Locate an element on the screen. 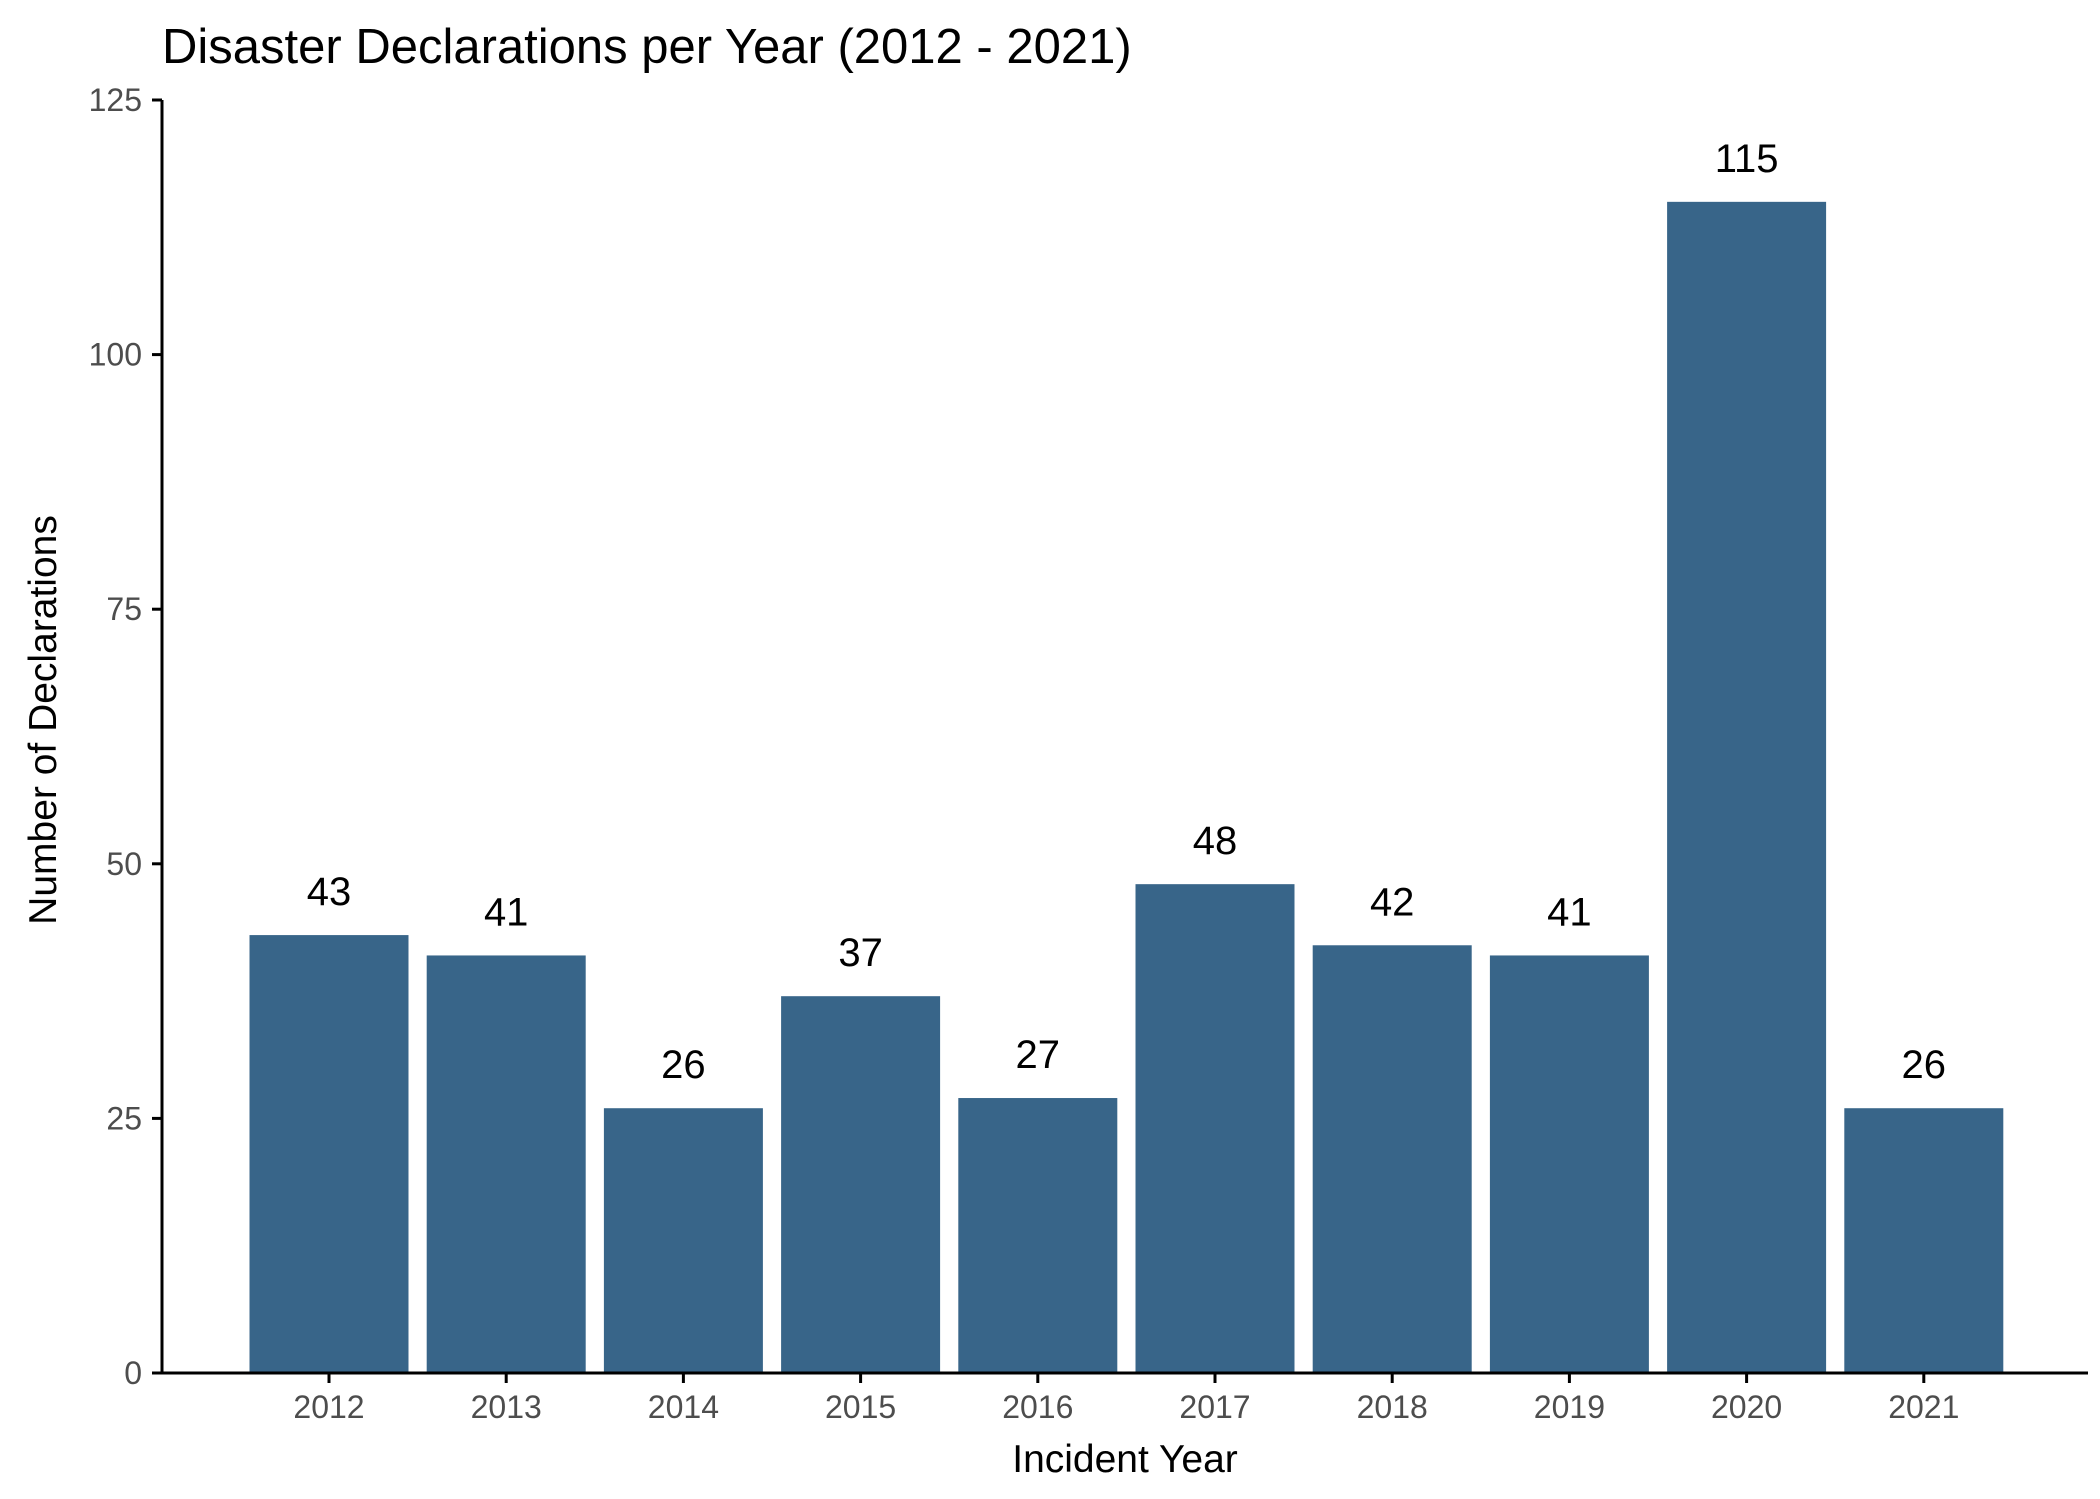  bar-label-2012: 43 is located at coordinates (329, 892).